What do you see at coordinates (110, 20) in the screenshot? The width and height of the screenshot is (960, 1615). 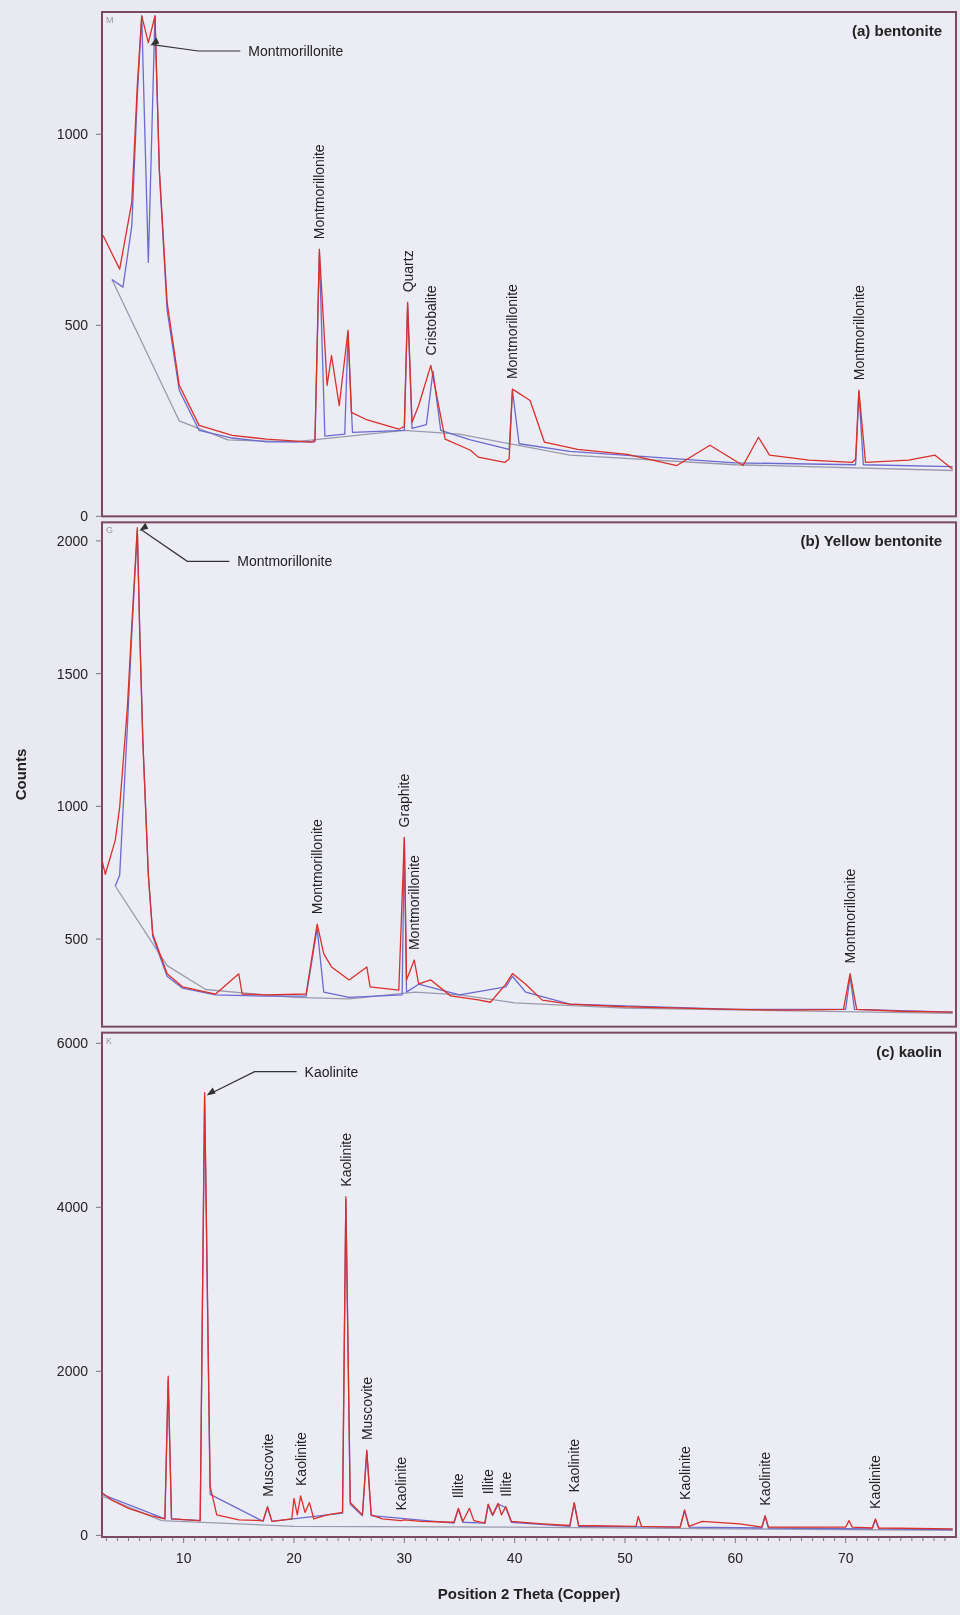 I see `annotation: M` at bounding box center [110, 20].